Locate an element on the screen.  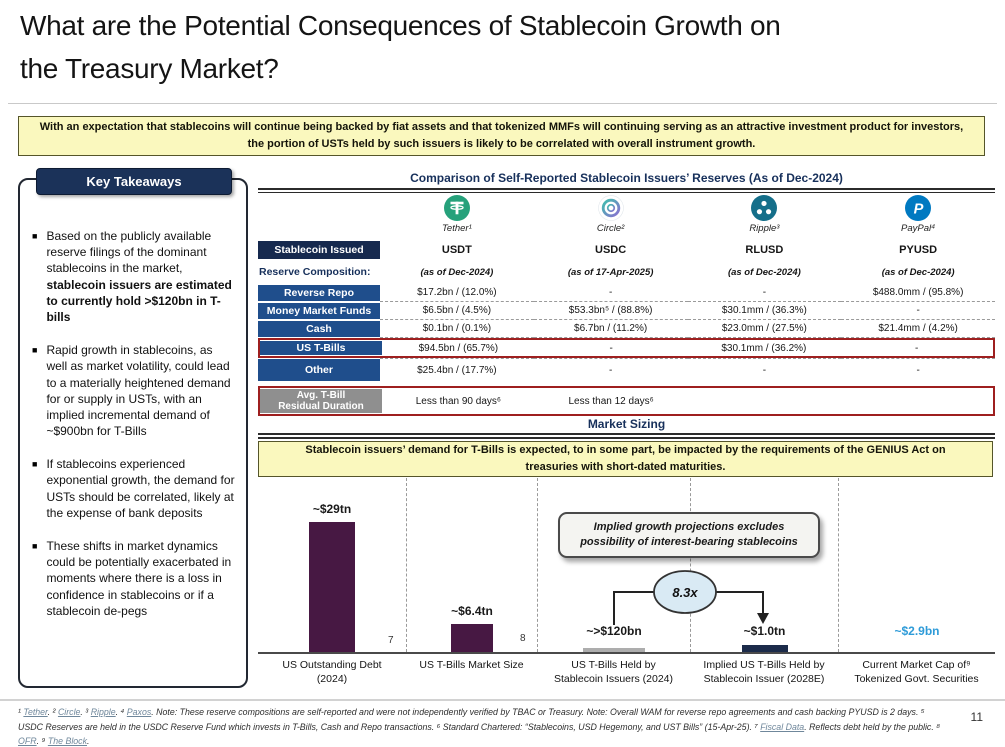
comparison-title-divider is located at coordinates (626, 190).